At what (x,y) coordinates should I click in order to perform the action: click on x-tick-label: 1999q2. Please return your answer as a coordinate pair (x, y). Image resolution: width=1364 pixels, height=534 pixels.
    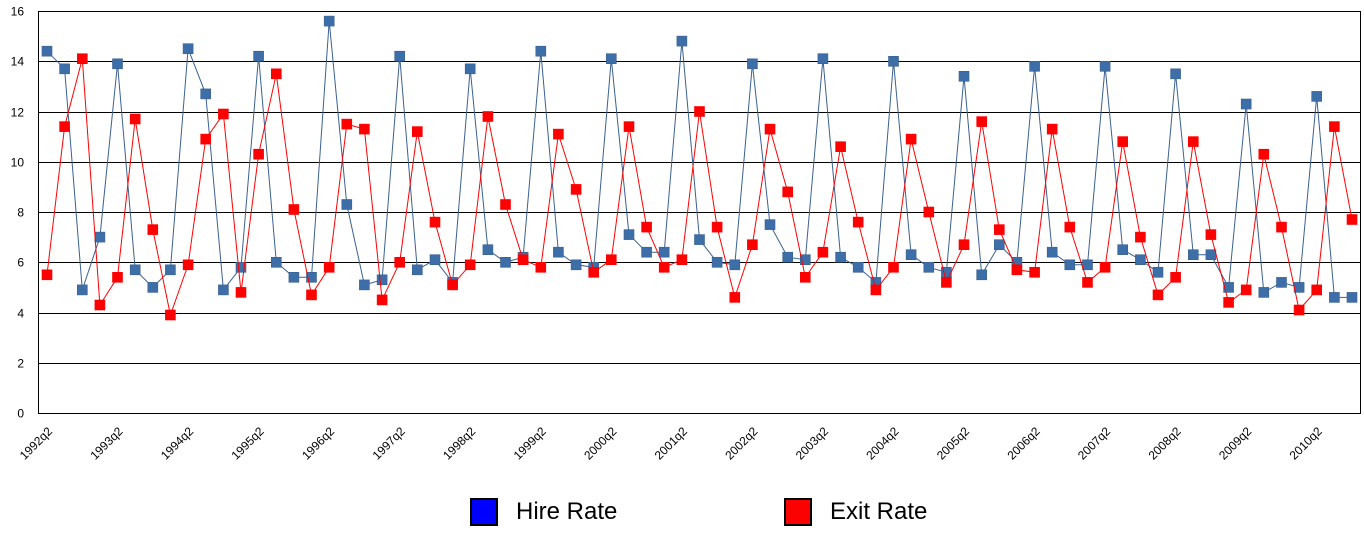
    Looking at the image, I should click on (530, 443).